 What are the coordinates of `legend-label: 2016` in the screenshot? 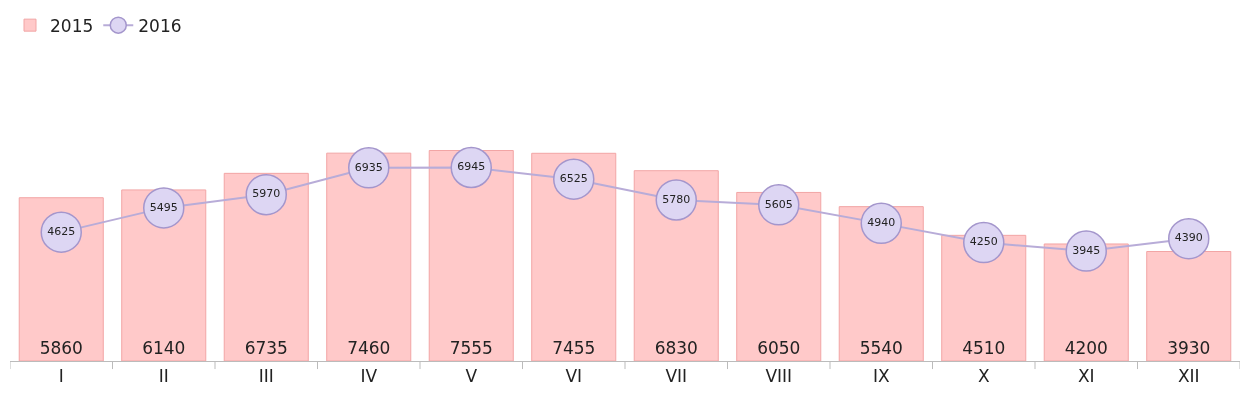 It's located at (160, 25).